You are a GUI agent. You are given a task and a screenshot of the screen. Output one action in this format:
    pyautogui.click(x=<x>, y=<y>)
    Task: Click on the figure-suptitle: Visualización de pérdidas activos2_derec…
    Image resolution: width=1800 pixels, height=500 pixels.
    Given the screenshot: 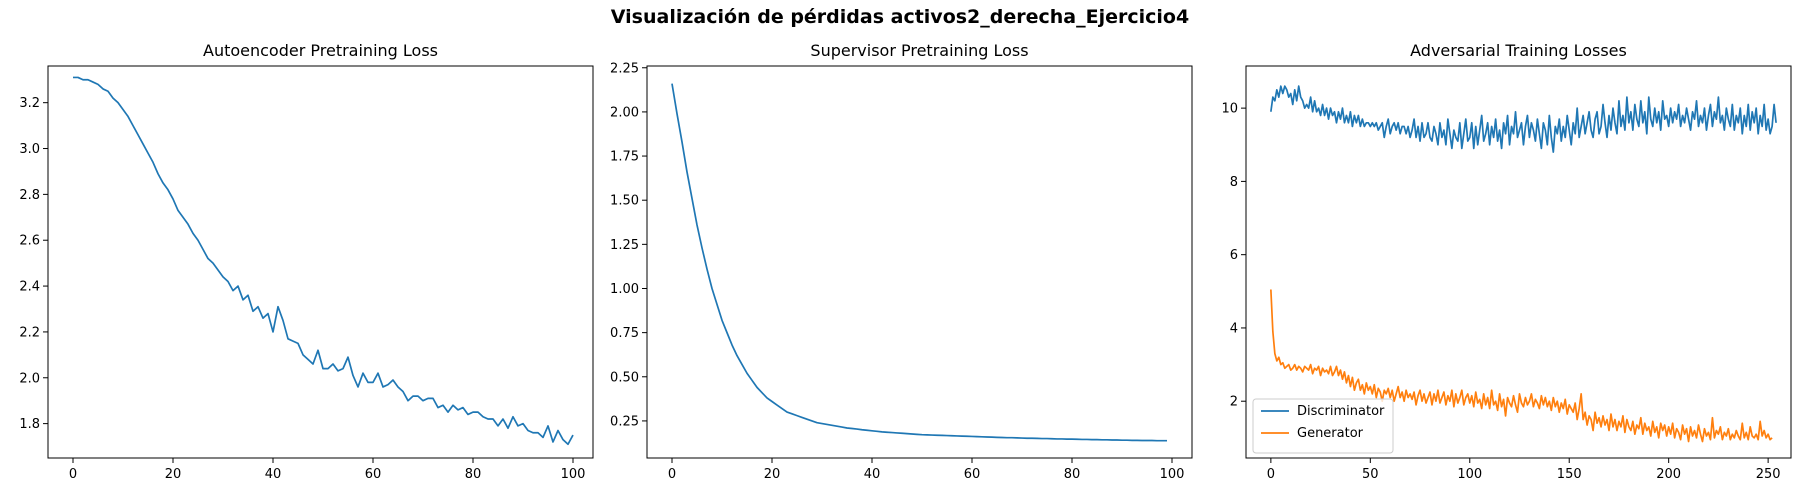 What is the action you would take?
    pyautogui.click(x=900, y=17)
    